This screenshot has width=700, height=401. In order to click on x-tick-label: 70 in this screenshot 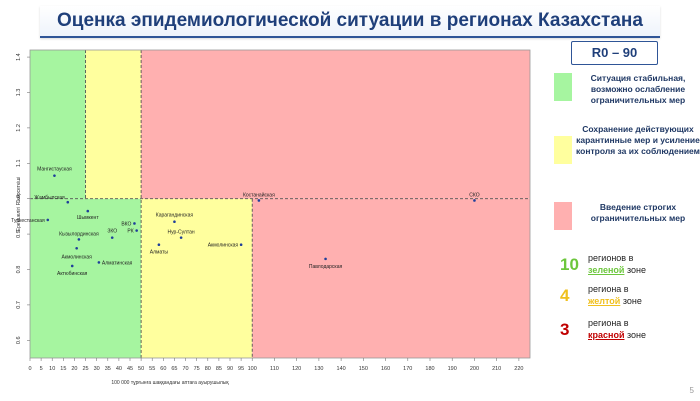, I will do `click(185, 369)`.